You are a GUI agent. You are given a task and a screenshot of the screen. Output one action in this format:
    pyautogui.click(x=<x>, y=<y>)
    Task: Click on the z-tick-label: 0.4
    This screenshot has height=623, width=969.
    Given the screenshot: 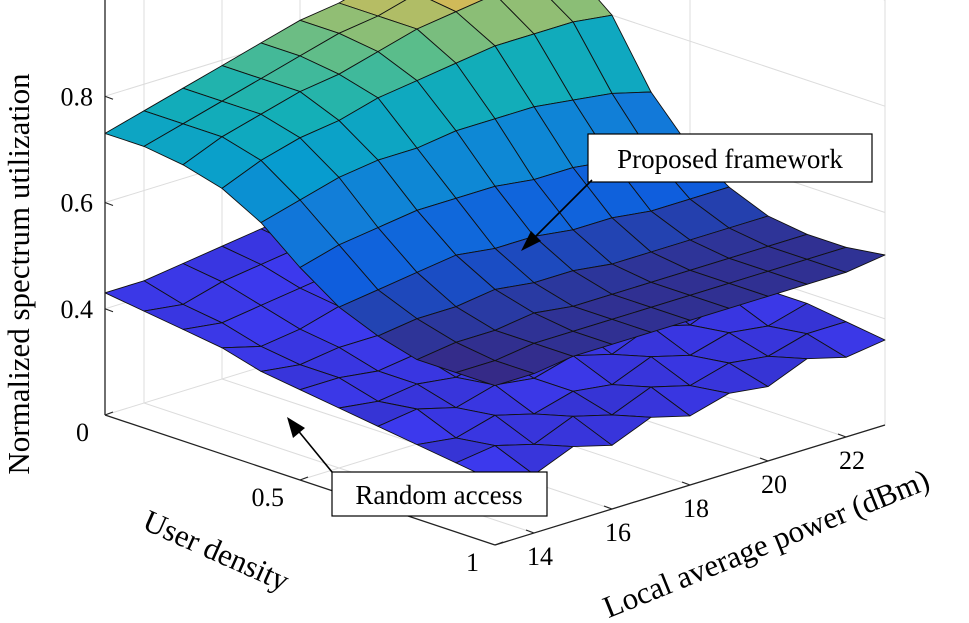 What is the action you would take?
    pyautogui.click(x=77, y=309)
    